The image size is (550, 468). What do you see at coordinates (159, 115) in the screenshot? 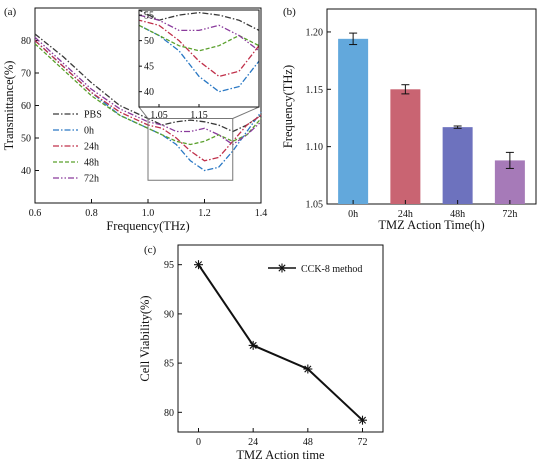
I see `panel-a-inset-xtick-label: 1.05` at bounding box center [159, 115].